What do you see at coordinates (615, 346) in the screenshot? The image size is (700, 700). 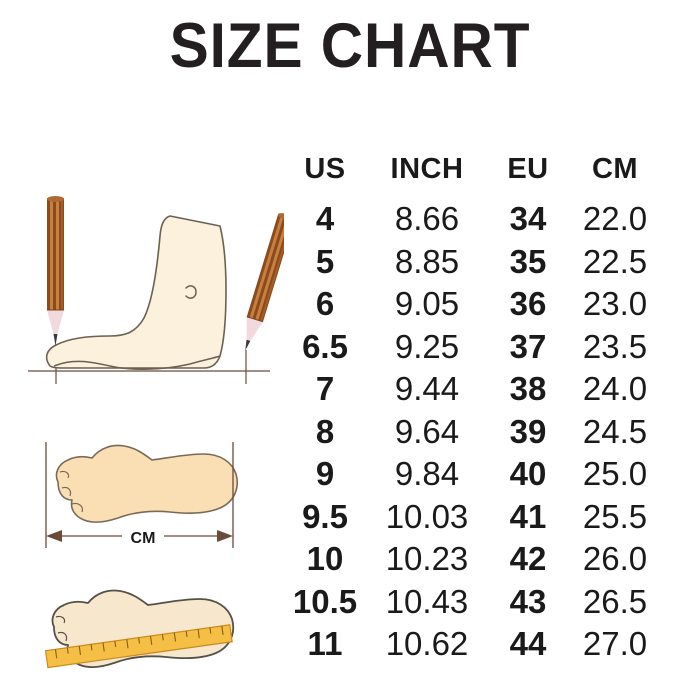 I see `cell-cm: 23.5` at bounding box center [615, 346].